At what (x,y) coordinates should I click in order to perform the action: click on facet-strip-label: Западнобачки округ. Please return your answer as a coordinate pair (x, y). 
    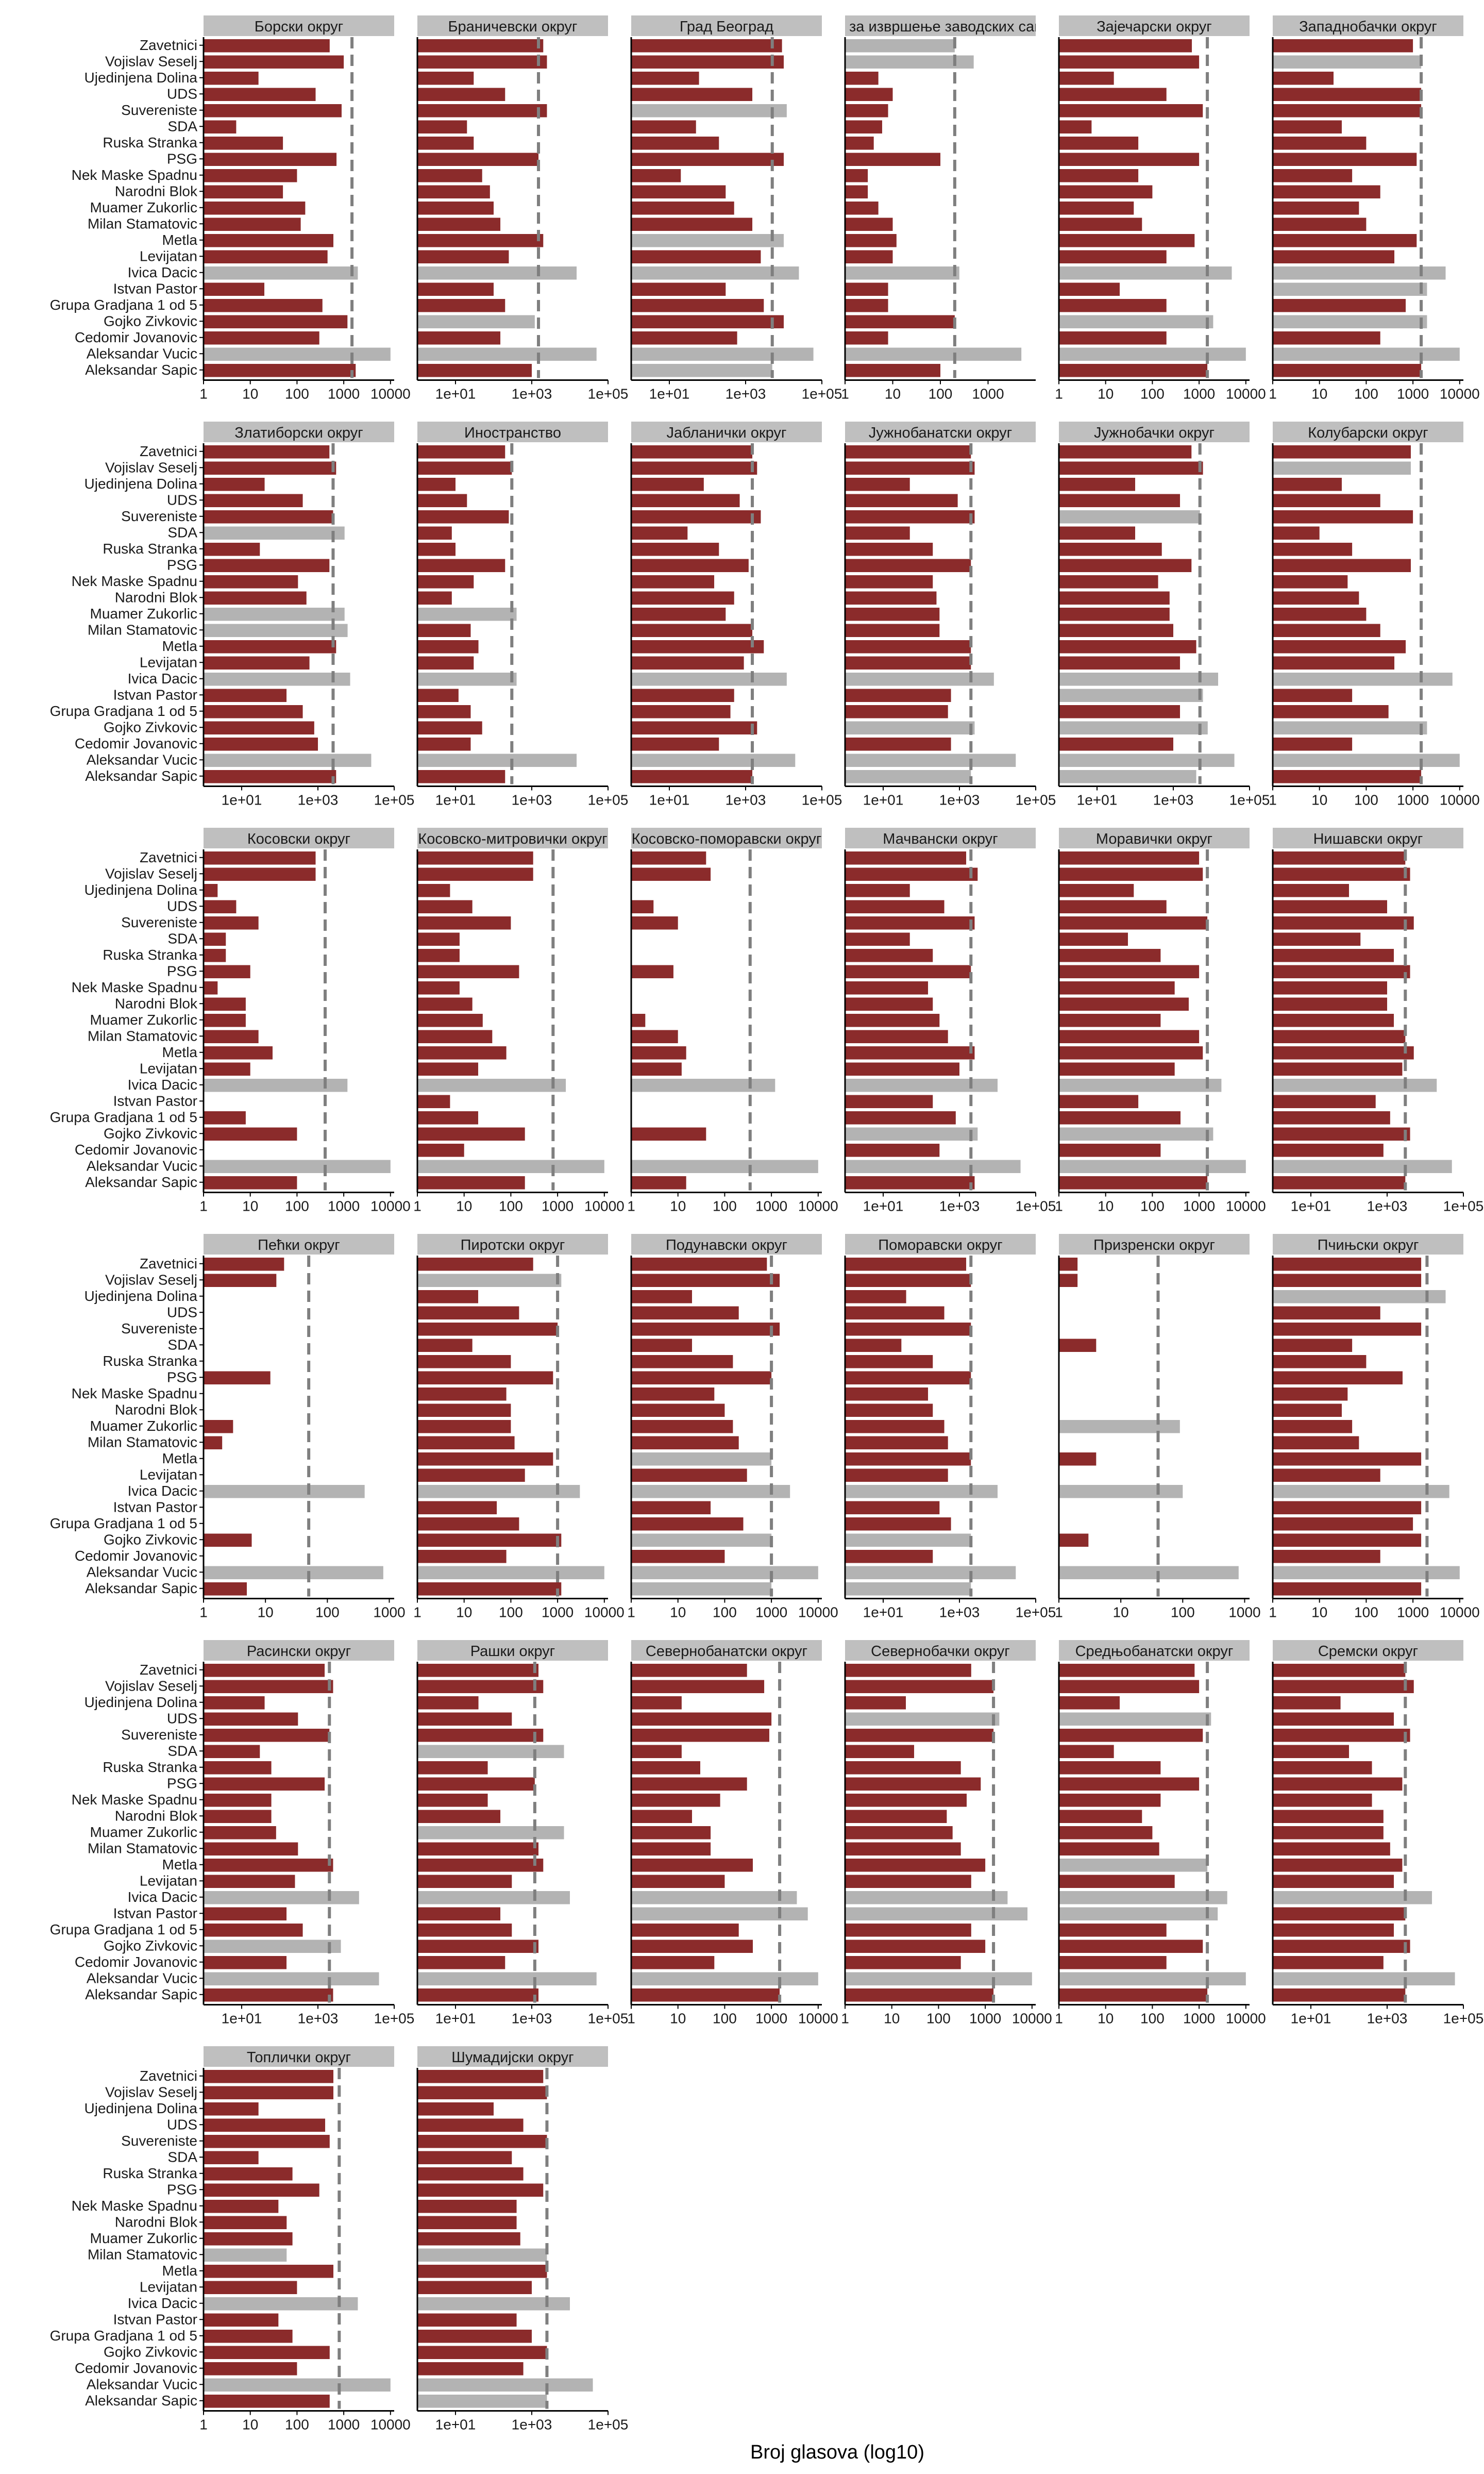
    Looking at the image, I should click on (1368, 27).